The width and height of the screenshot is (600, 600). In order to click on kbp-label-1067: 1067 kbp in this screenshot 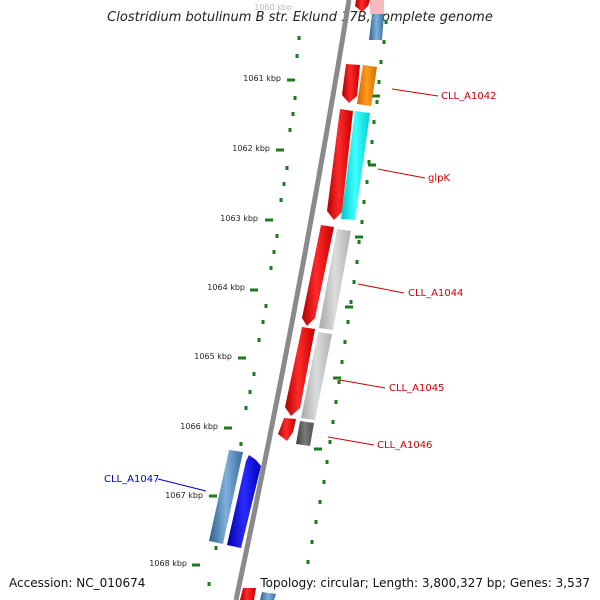, I will do `click(184, 495)`.